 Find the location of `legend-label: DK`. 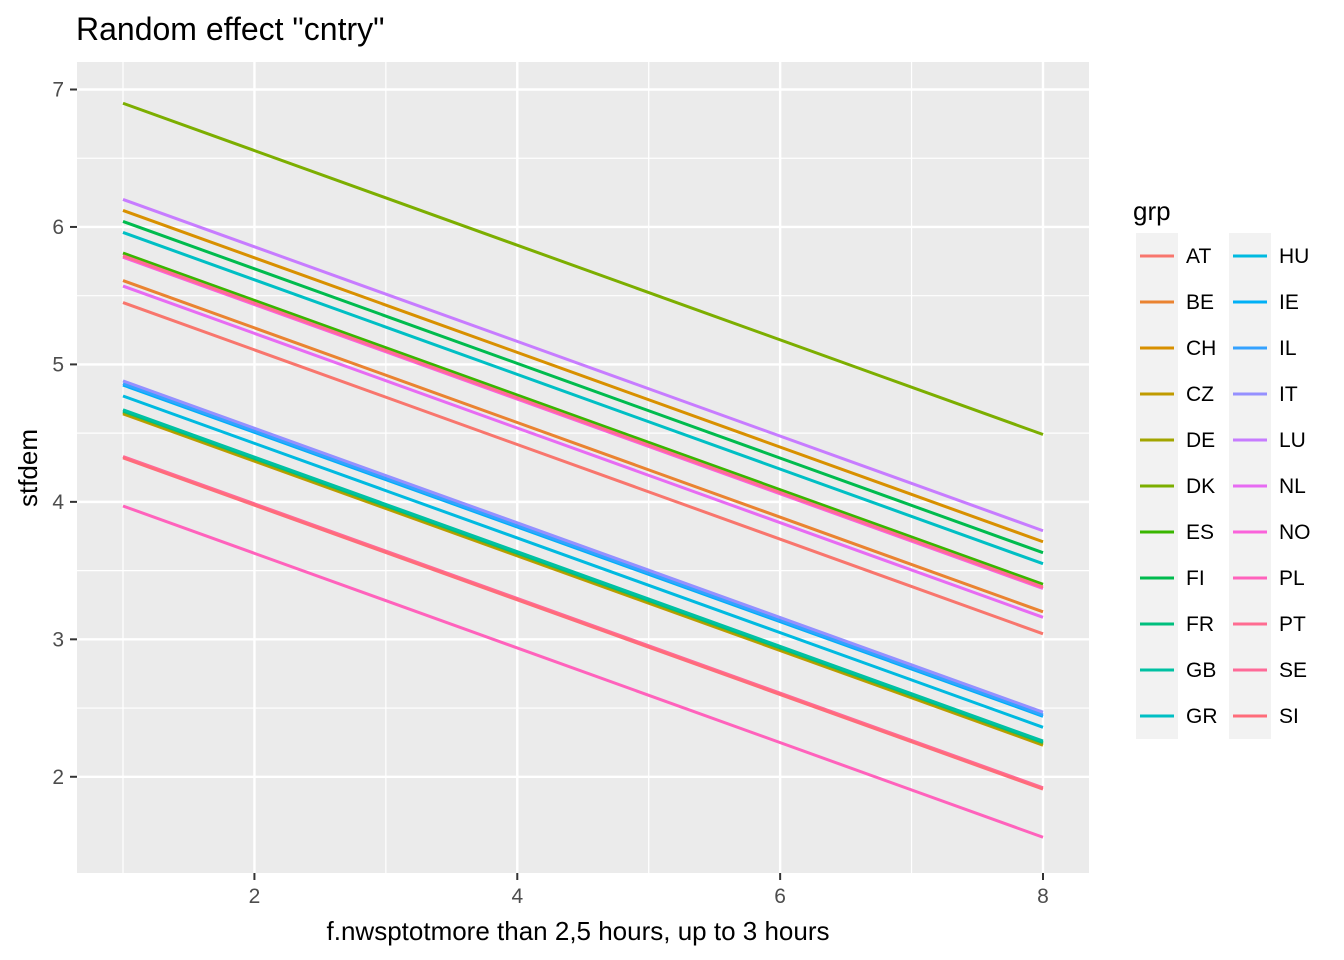

legend-label: DK is located at coordinates (1200, 486).